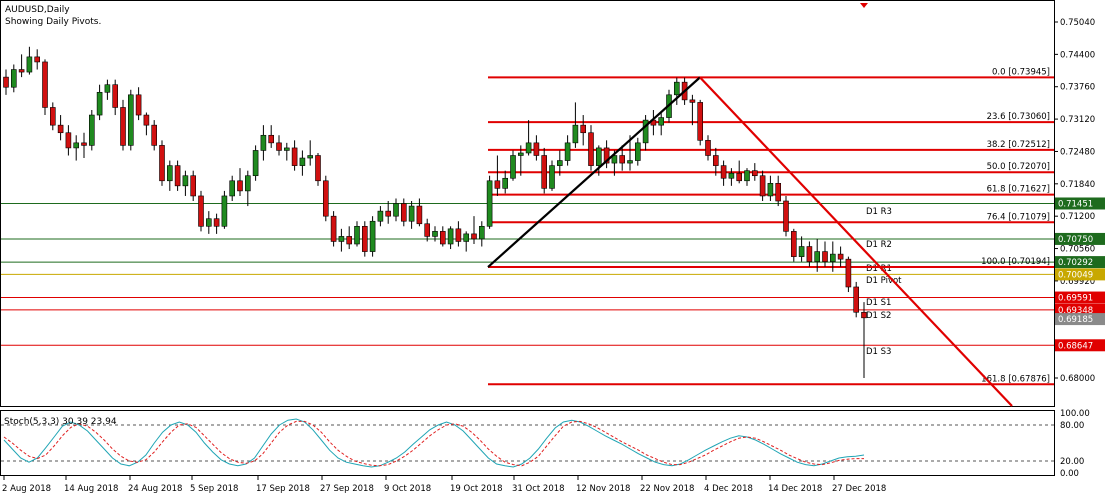 This screenshot has width=1107, height=500. What do you see at coordinates (545, 444) in the screenshot?
I see `stochastic-oscillator: 100.00 80.00 20.00 0.00` at bounding box center [545, 444].